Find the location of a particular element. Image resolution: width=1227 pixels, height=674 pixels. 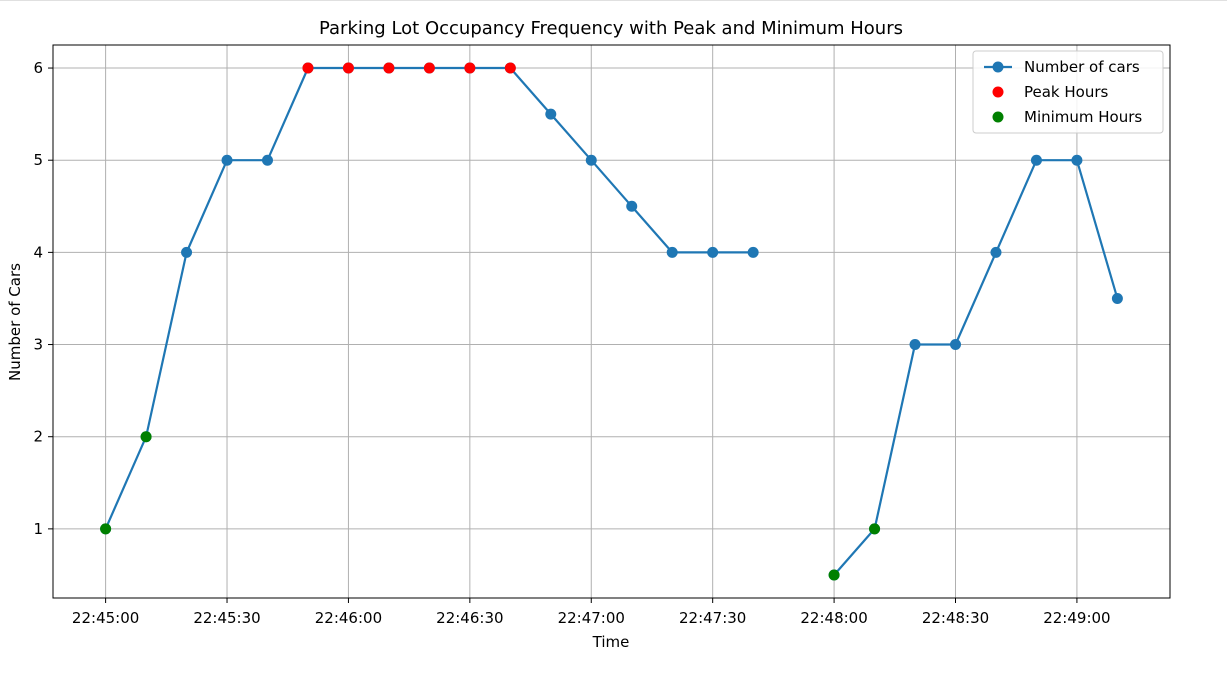

x-tick-label: 22:49:00 is located at coordinates (1076, 618).